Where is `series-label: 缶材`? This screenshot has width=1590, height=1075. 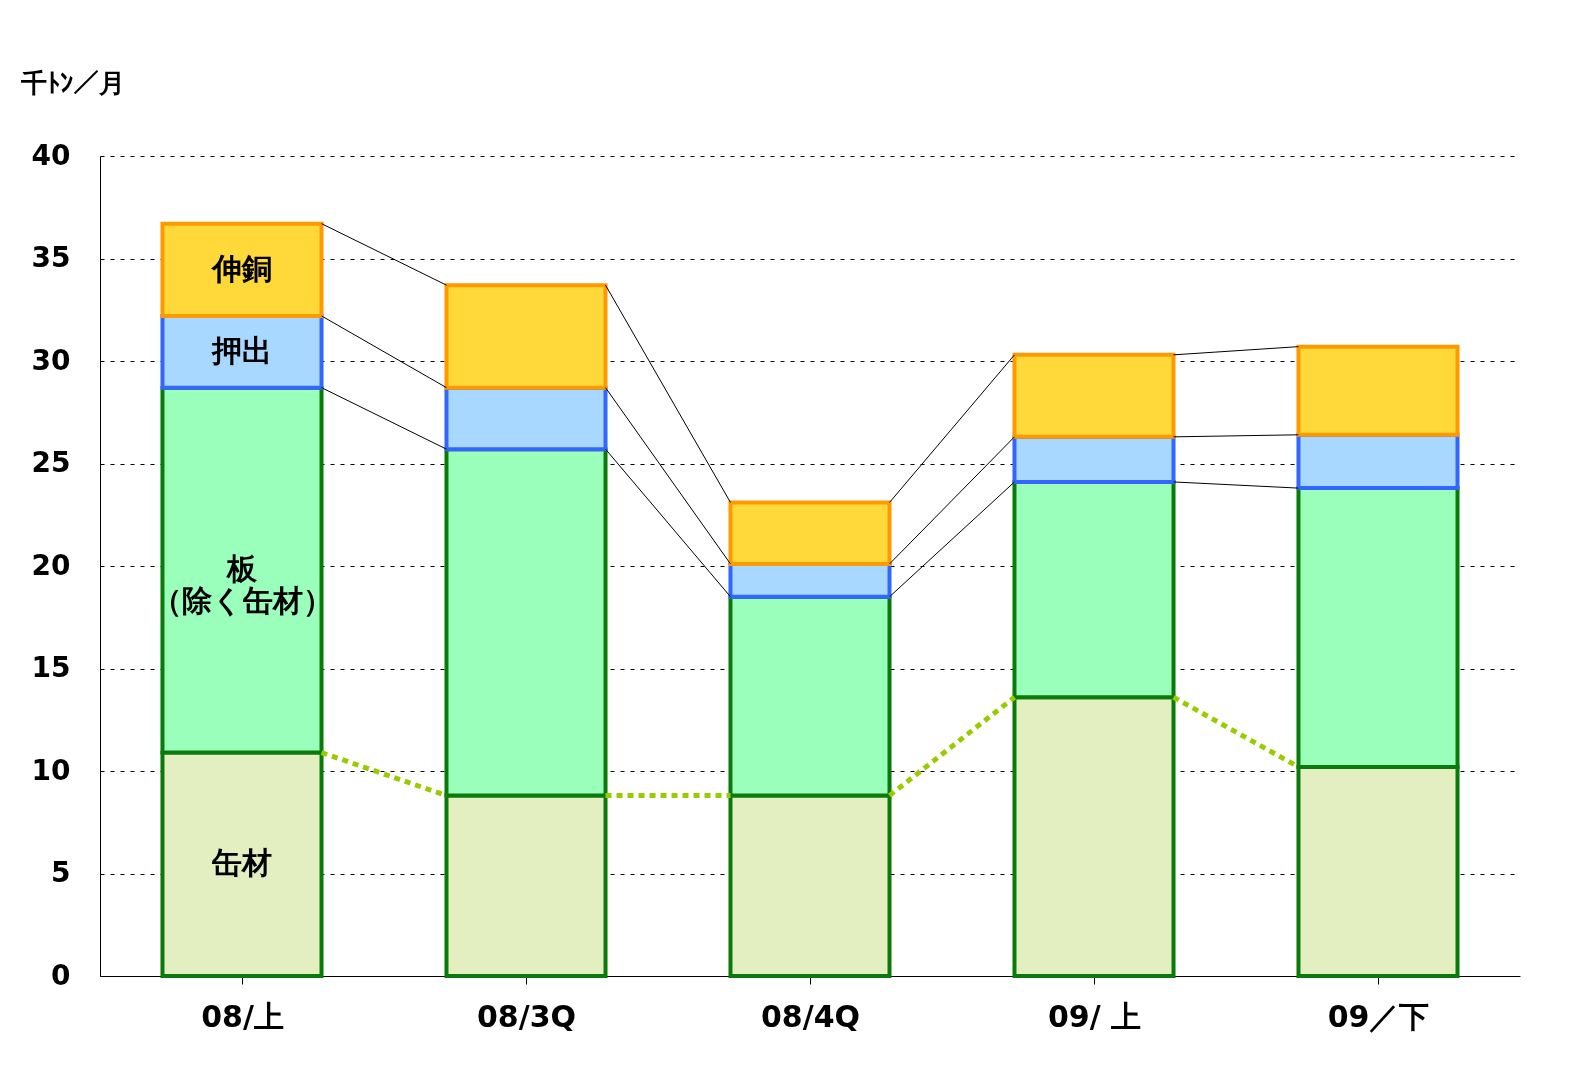
series-label: 缶材 is located at coordinates (241, 863).